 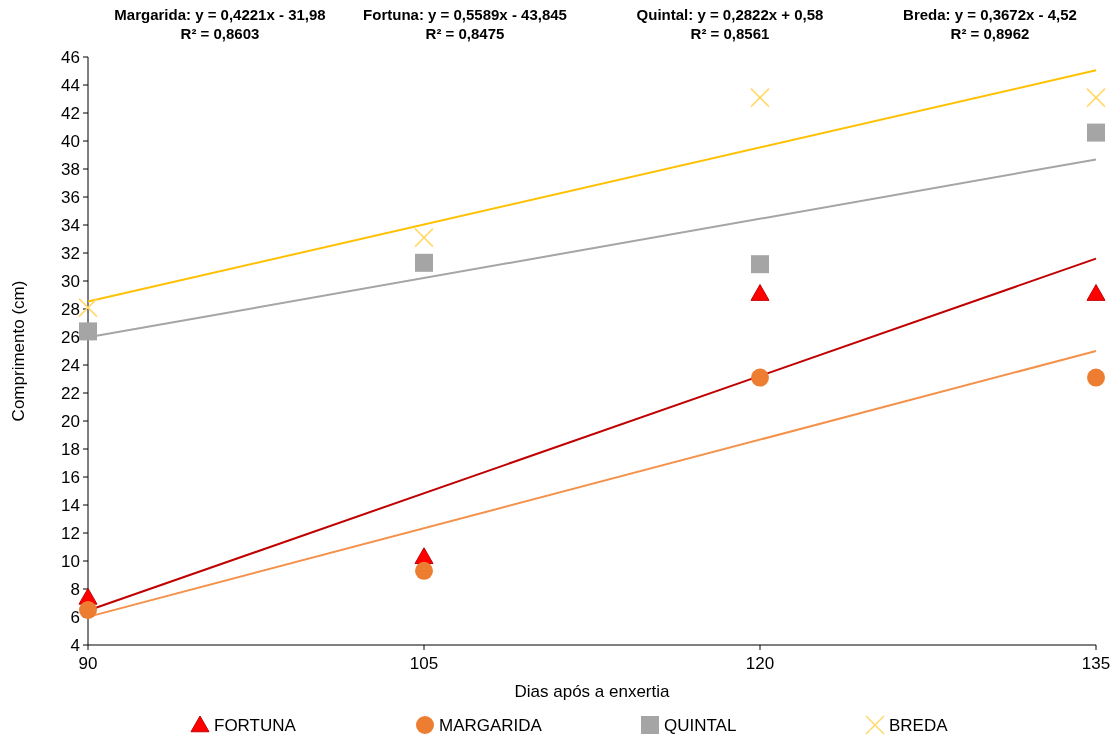 I want to click on y-tick-label: 10, so click(x=70, y=561).